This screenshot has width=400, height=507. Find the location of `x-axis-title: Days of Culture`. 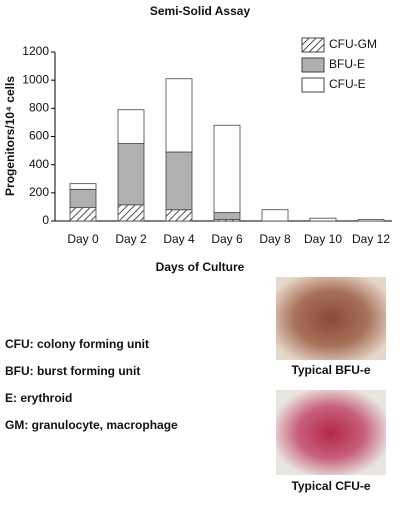

x-axis-title: Days of Culture is located at coordinates (200, 267).